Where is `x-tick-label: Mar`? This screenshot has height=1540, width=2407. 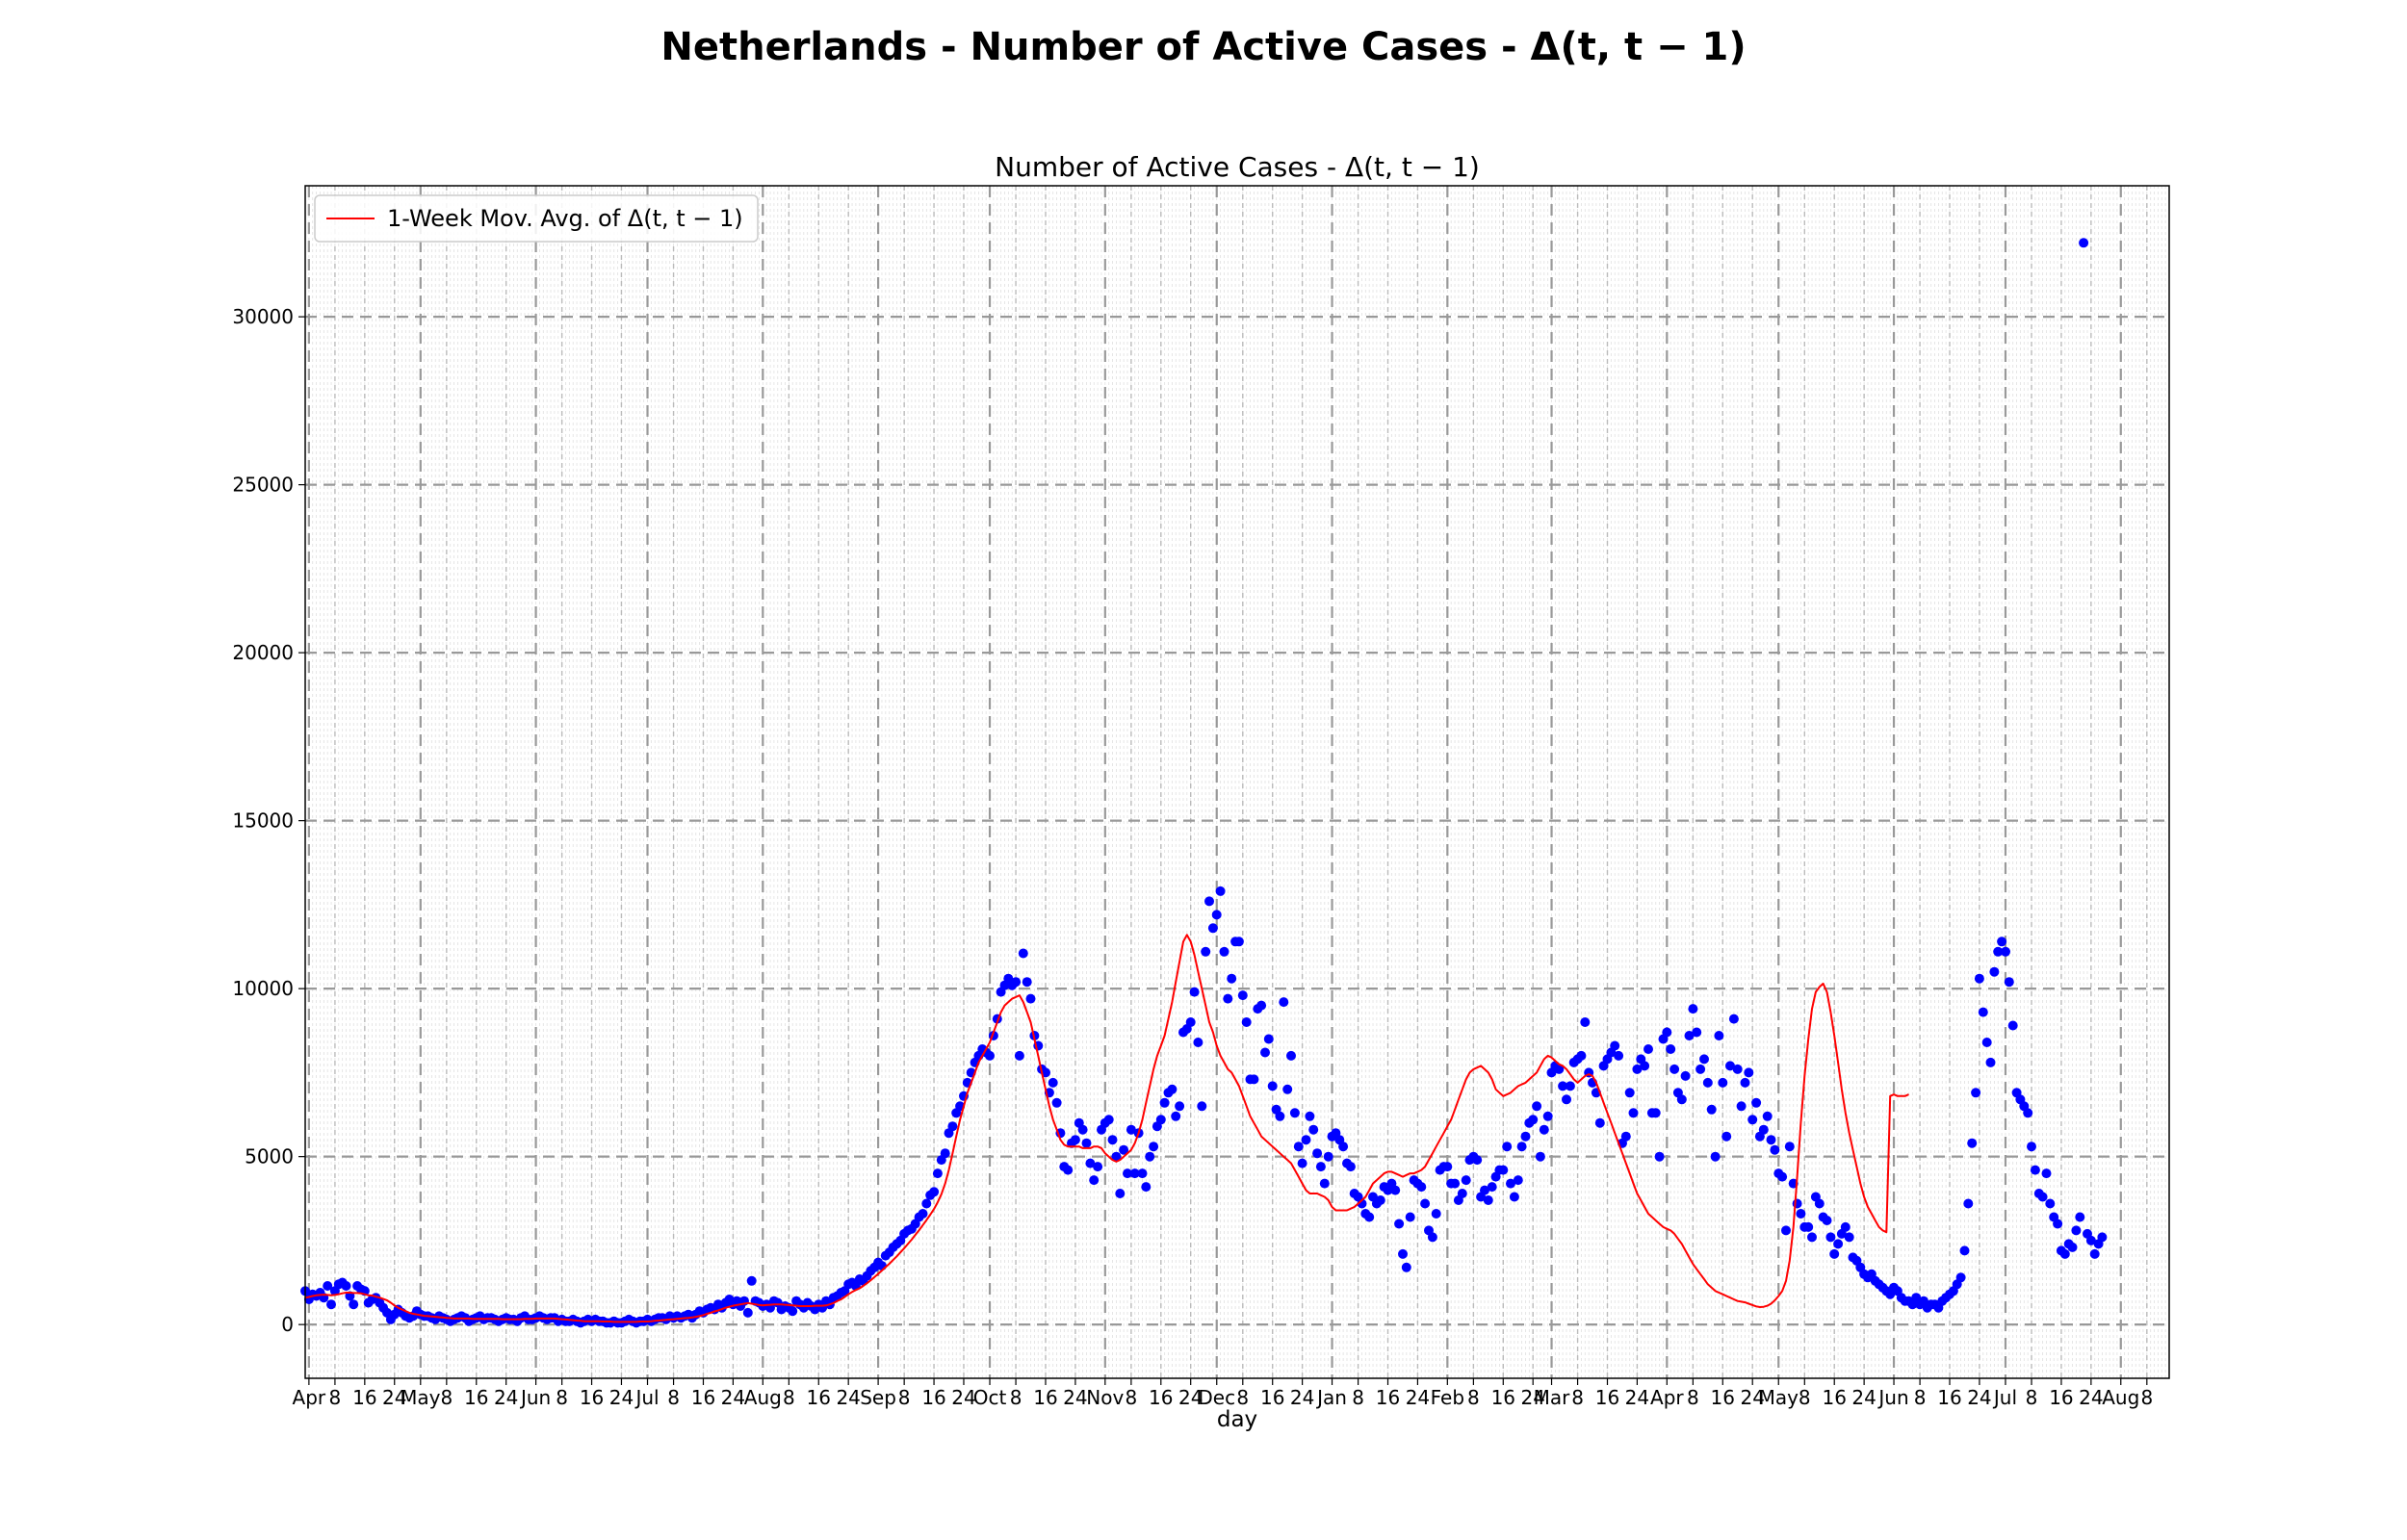
x-tick-label: Mar is located at coordinates (1552, 1397).